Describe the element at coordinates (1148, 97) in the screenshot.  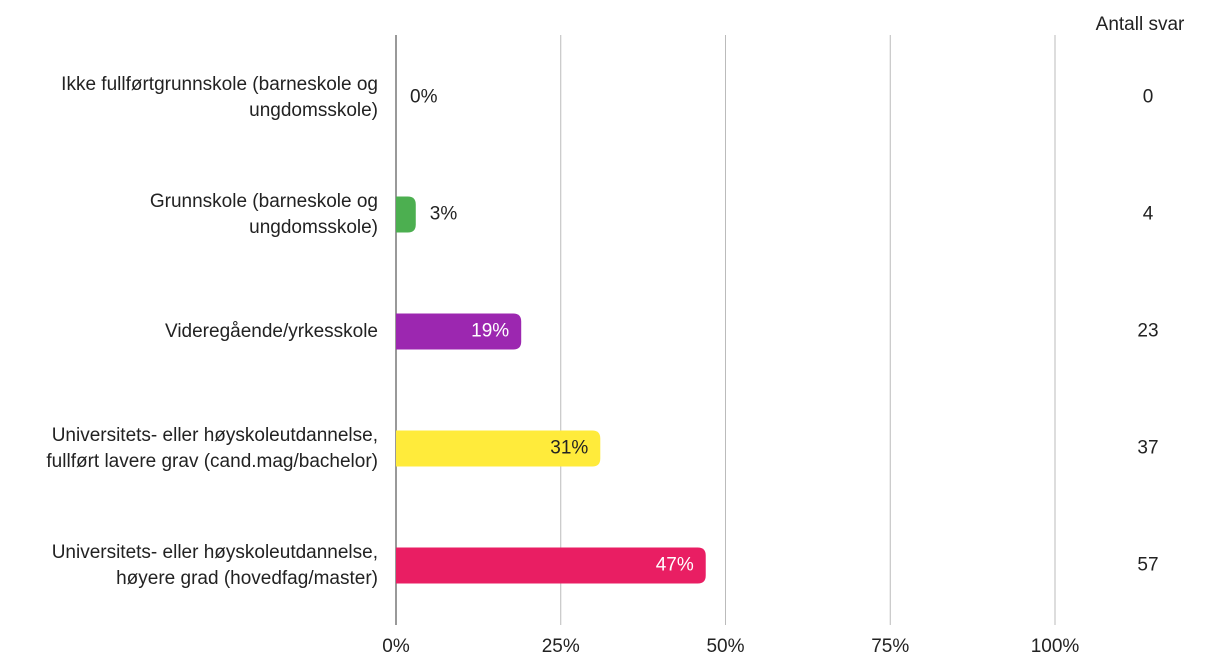
I see `count-label: 0` at that location.